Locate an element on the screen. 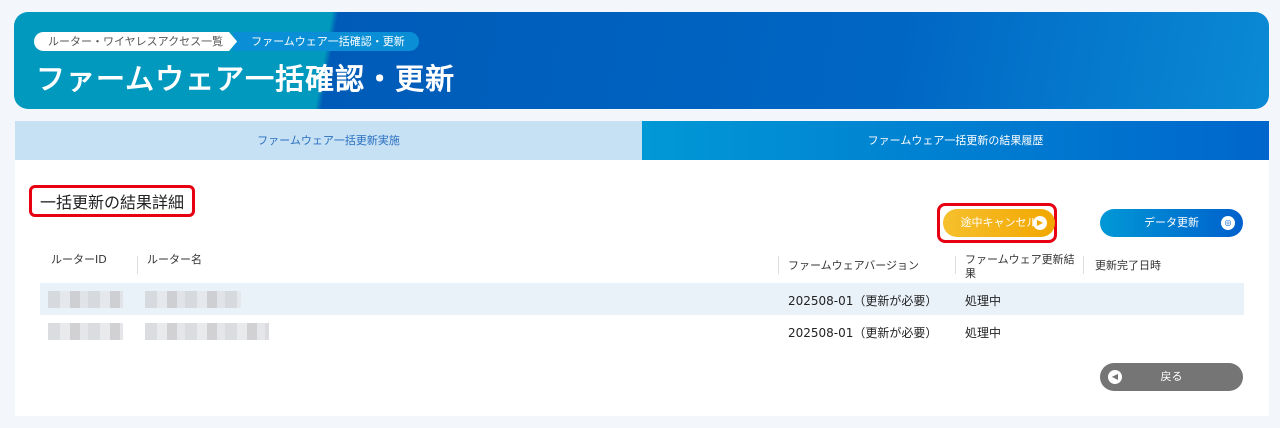 This screenshot has width=1280, height=428. highlight-box is located at coordinates (997, 223).